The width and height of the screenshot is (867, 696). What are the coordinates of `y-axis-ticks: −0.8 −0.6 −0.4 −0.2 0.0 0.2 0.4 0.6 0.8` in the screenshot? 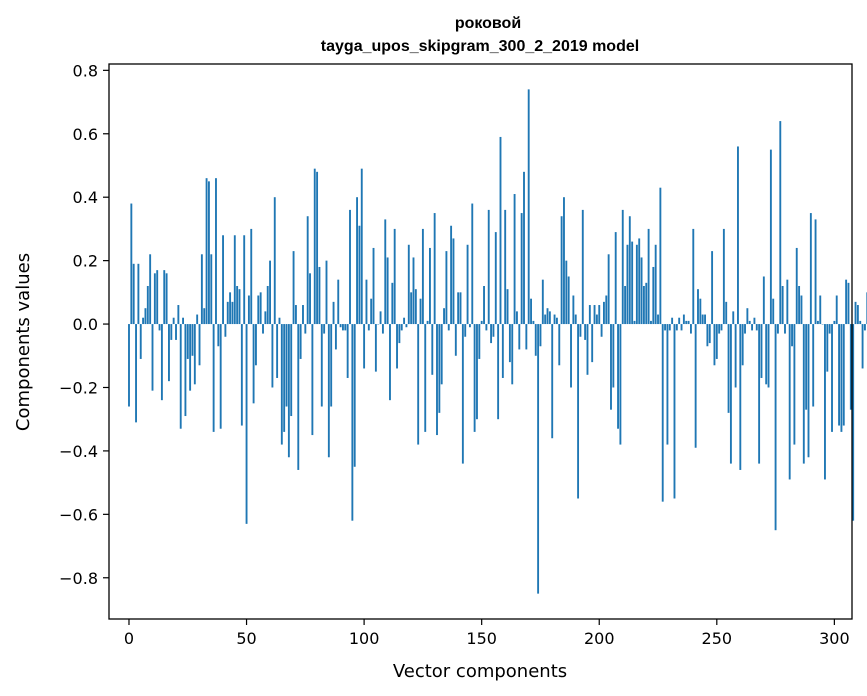 It's located at (84, 324).